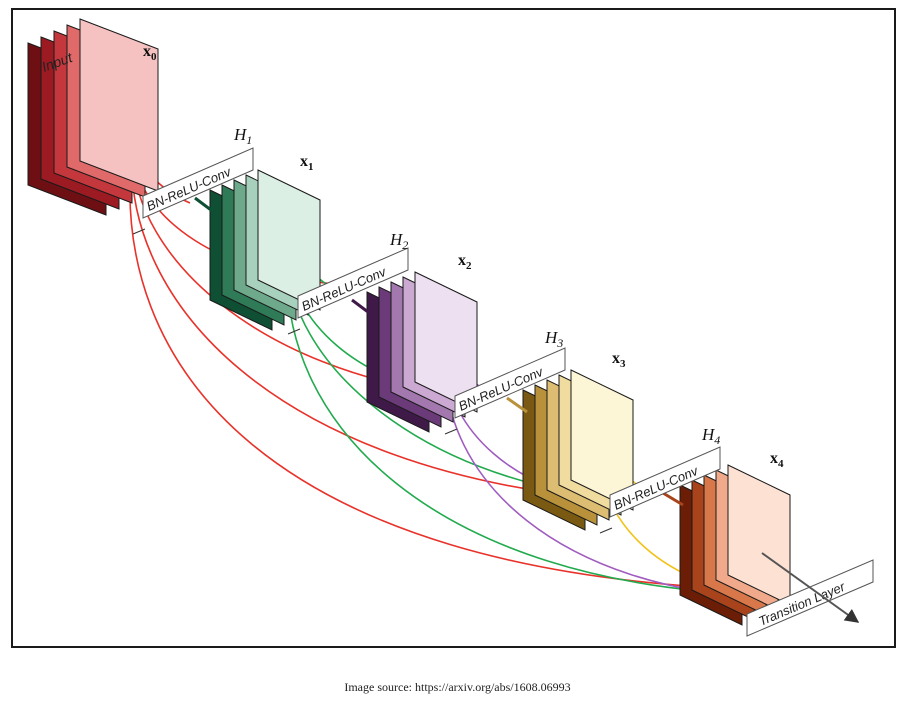 Image resolution: width=915 pixels, height=707 pixels. I want to click on h1-label: H1, so click(242, 136).